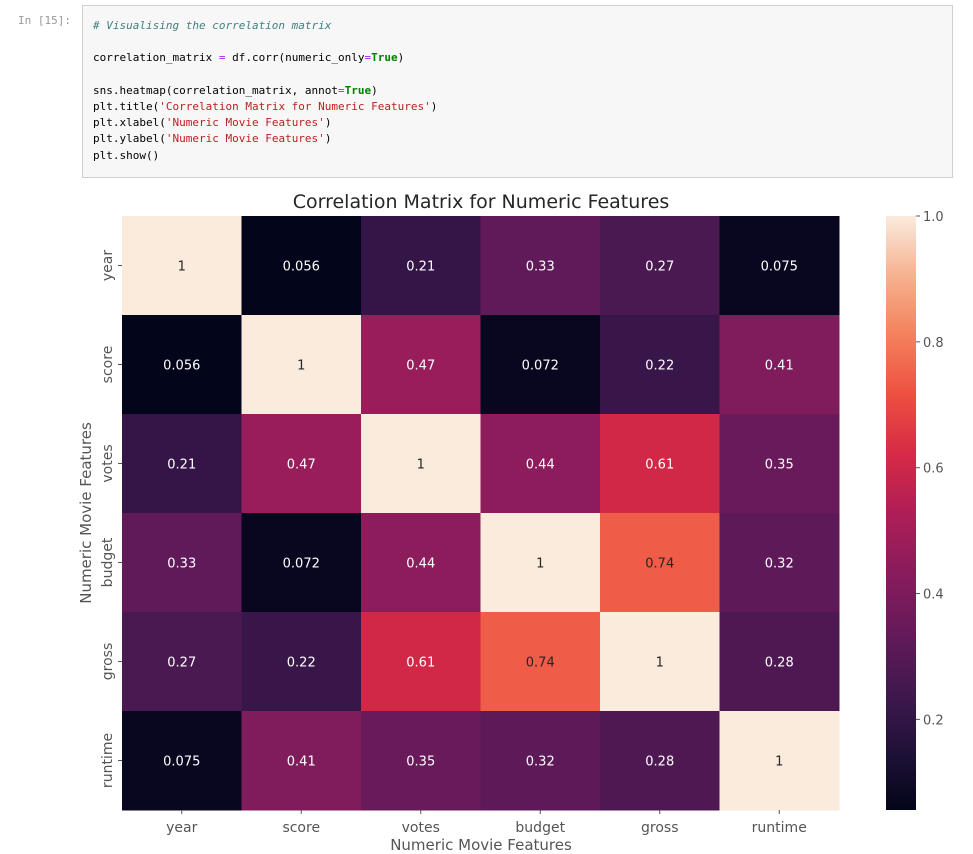 The height and width of the screenshot is (854, 973). I want to click on colorbar-tick-label: 1.0, so click(933, 217).